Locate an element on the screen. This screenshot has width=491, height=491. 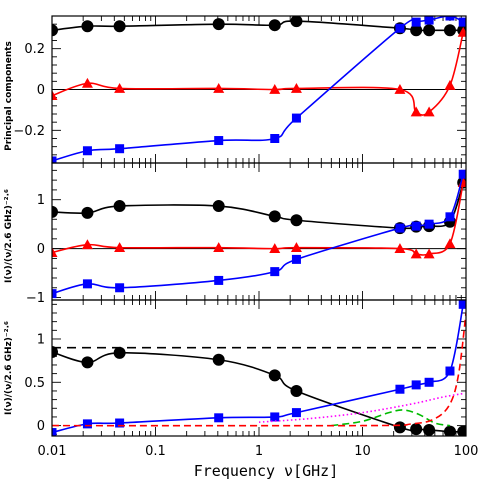
y-tick-label: 0.5 is located at coordinates (34, 383).